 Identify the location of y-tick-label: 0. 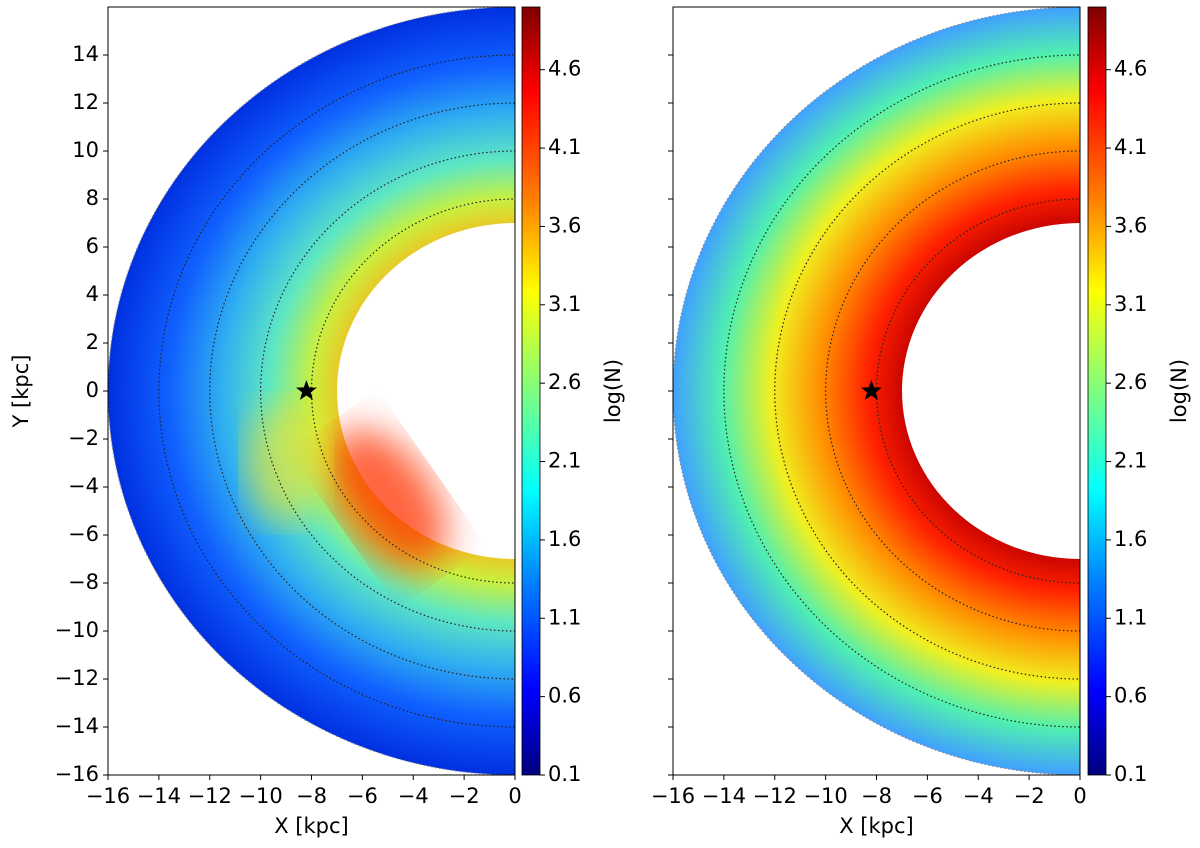
(92, 390).